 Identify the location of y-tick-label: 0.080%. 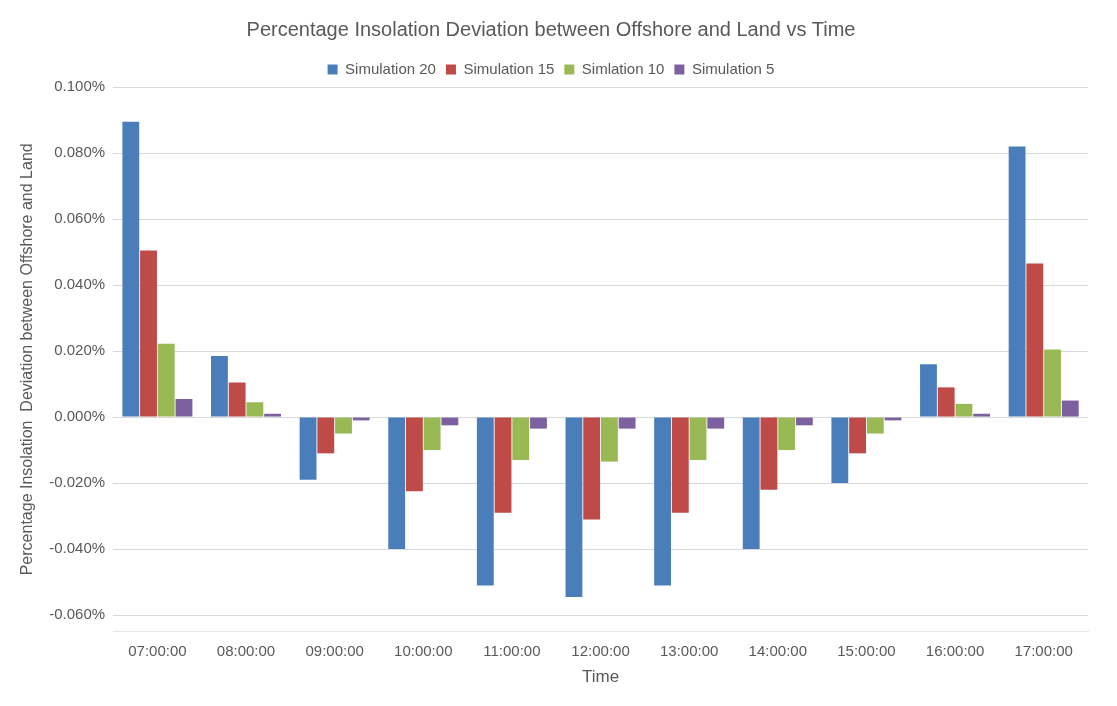
(80, 152).